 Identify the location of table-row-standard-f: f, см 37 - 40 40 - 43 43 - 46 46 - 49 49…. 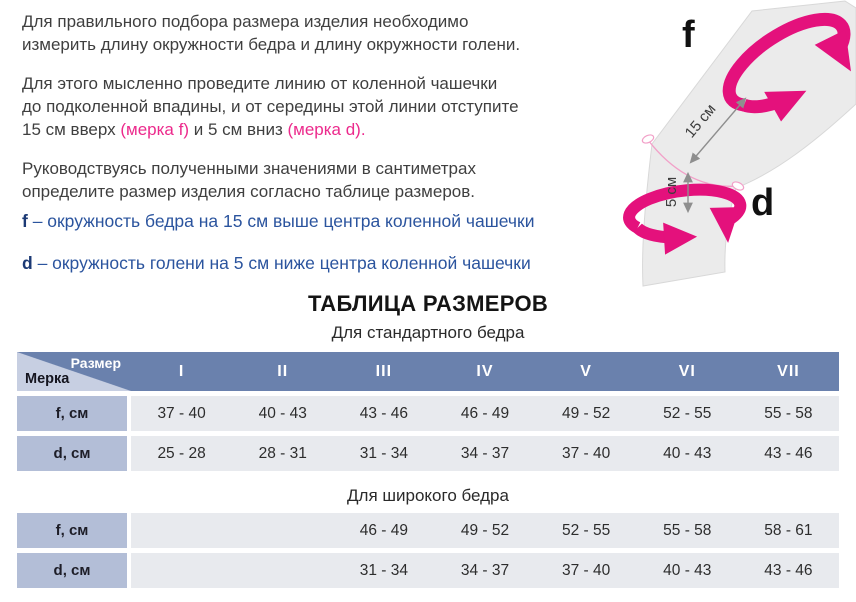
(428, 413).